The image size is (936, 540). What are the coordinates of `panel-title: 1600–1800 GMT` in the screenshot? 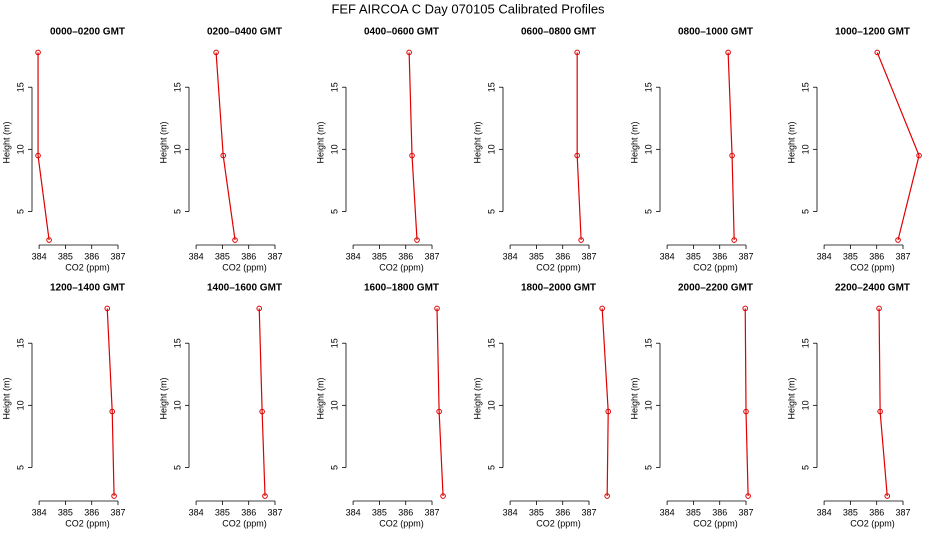 It's located at (401, 288).